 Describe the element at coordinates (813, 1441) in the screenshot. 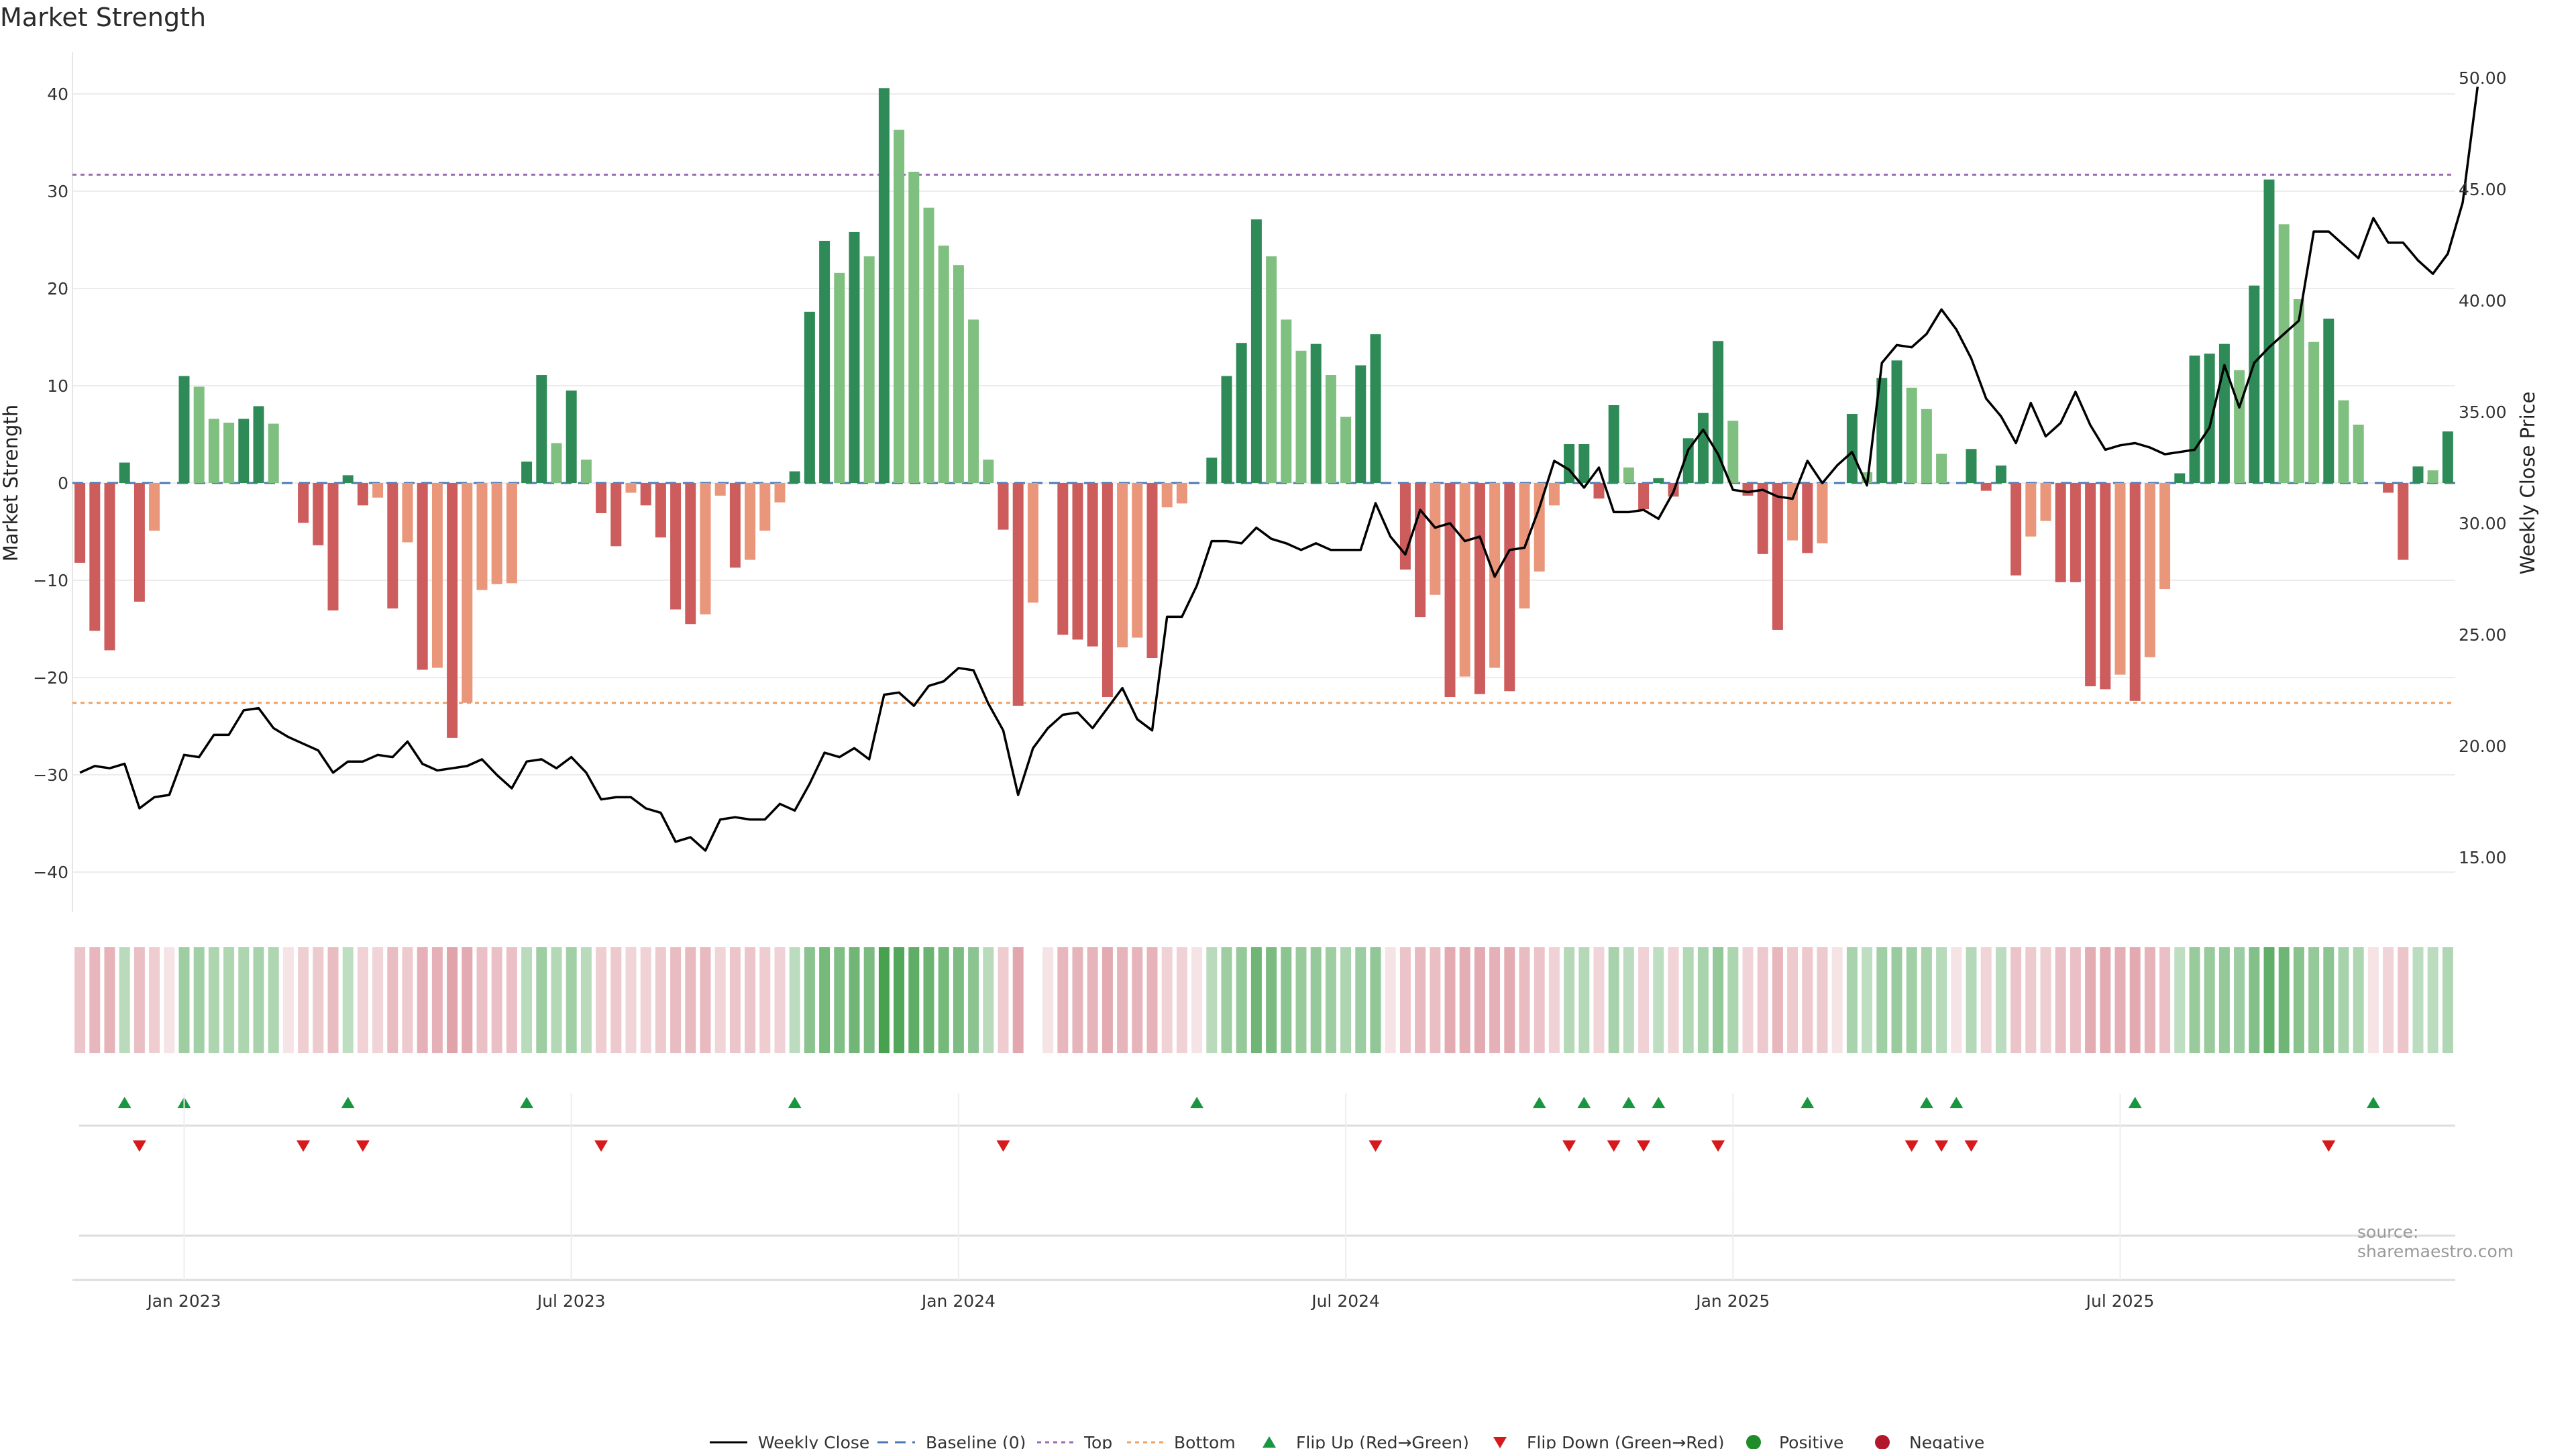

I see `legend-label: Weekly Close` at that location.